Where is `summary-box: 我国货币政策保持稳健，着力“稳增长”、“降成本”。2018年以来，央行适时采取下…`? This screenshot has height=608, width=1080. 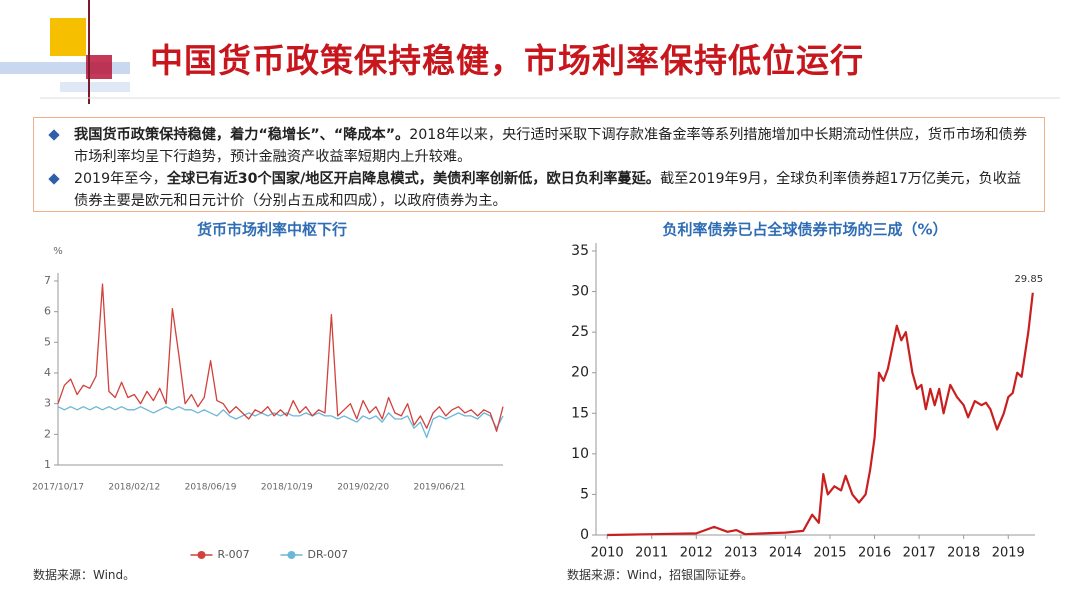 summary-box: 我国货币政策保持稳健，着力“稳增长”、“降成本”。2018年以来，央行适时采取下… is located at coordinates (539, 164).